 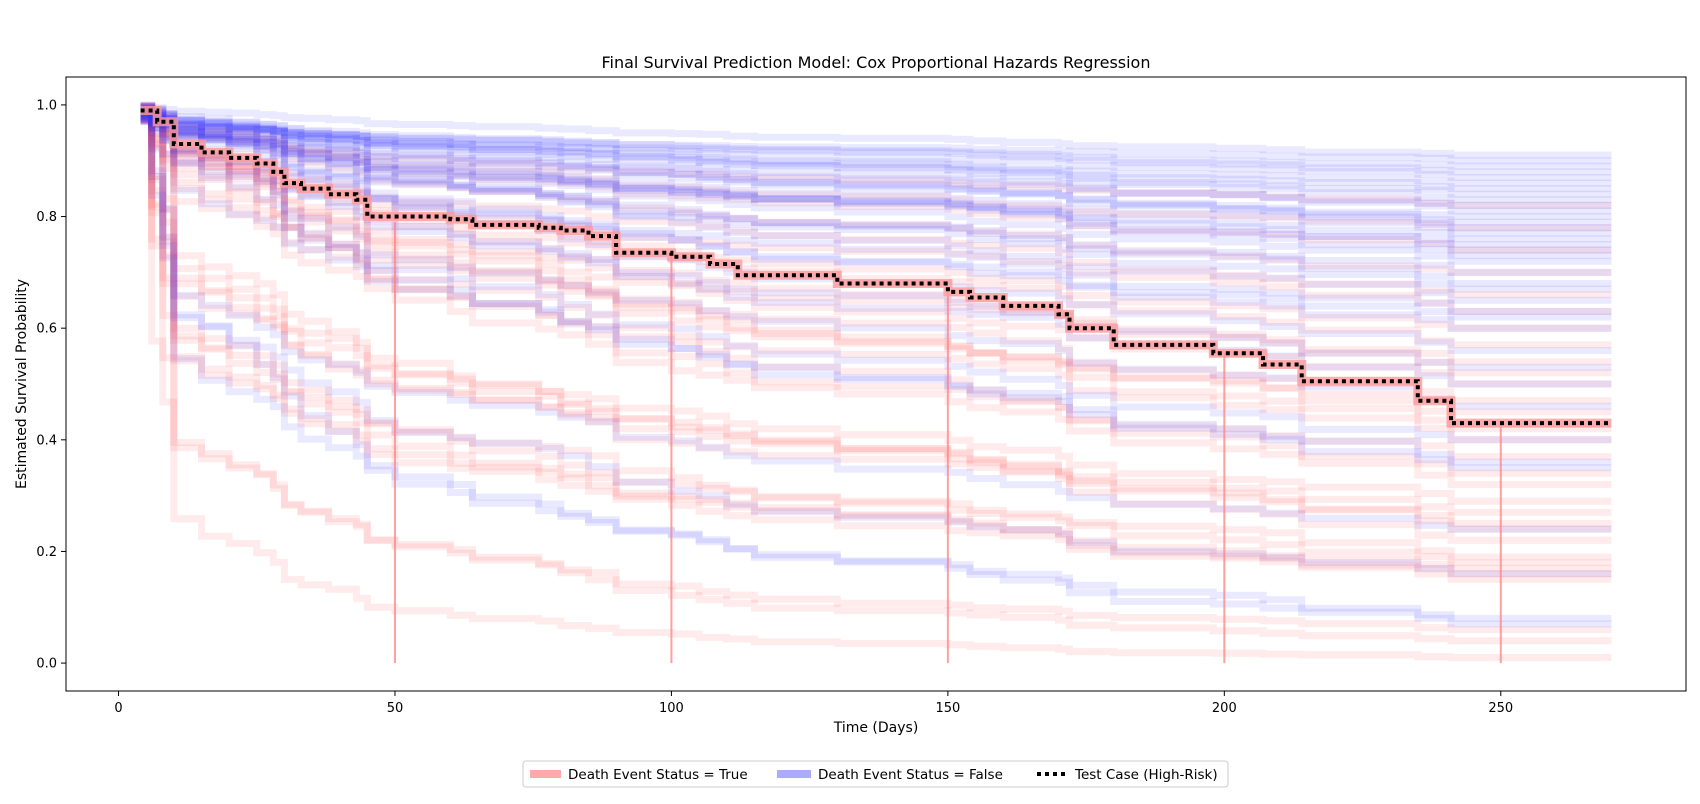 I want to click on y-tick-label: 0.6, so click(x=46, y=329).